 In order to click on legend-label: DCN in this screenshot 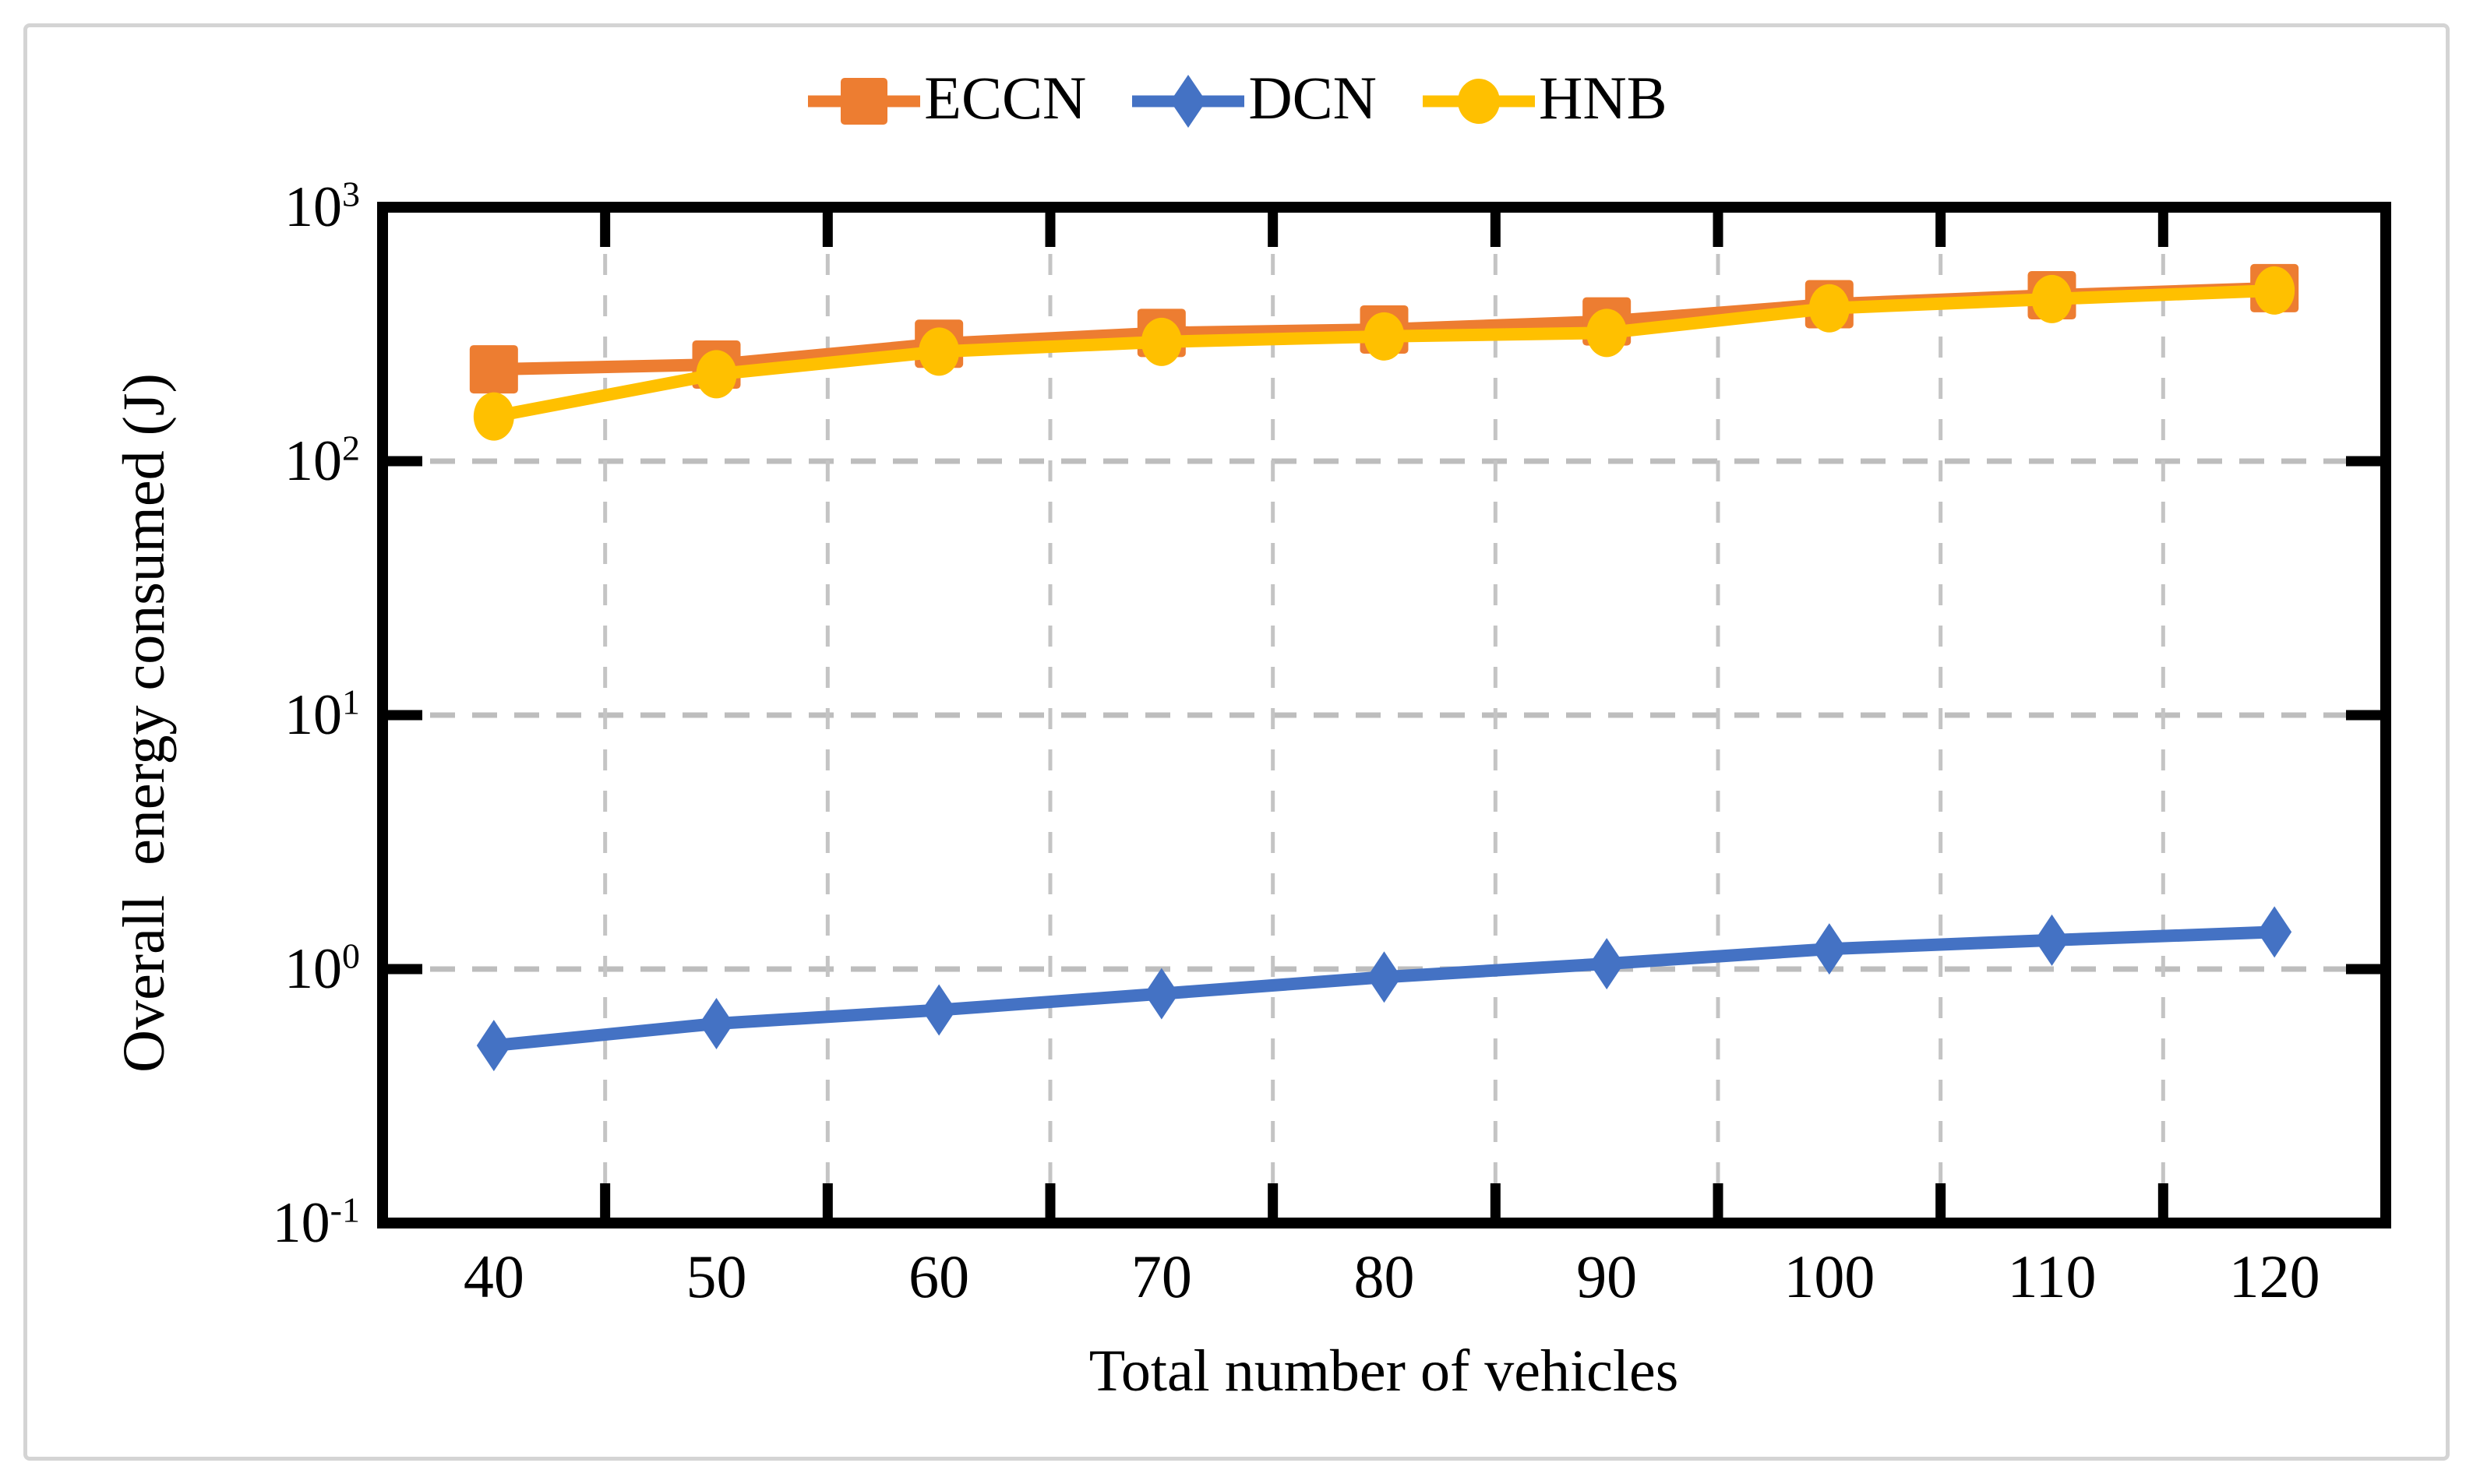, I will do `click(1313, 98)`.